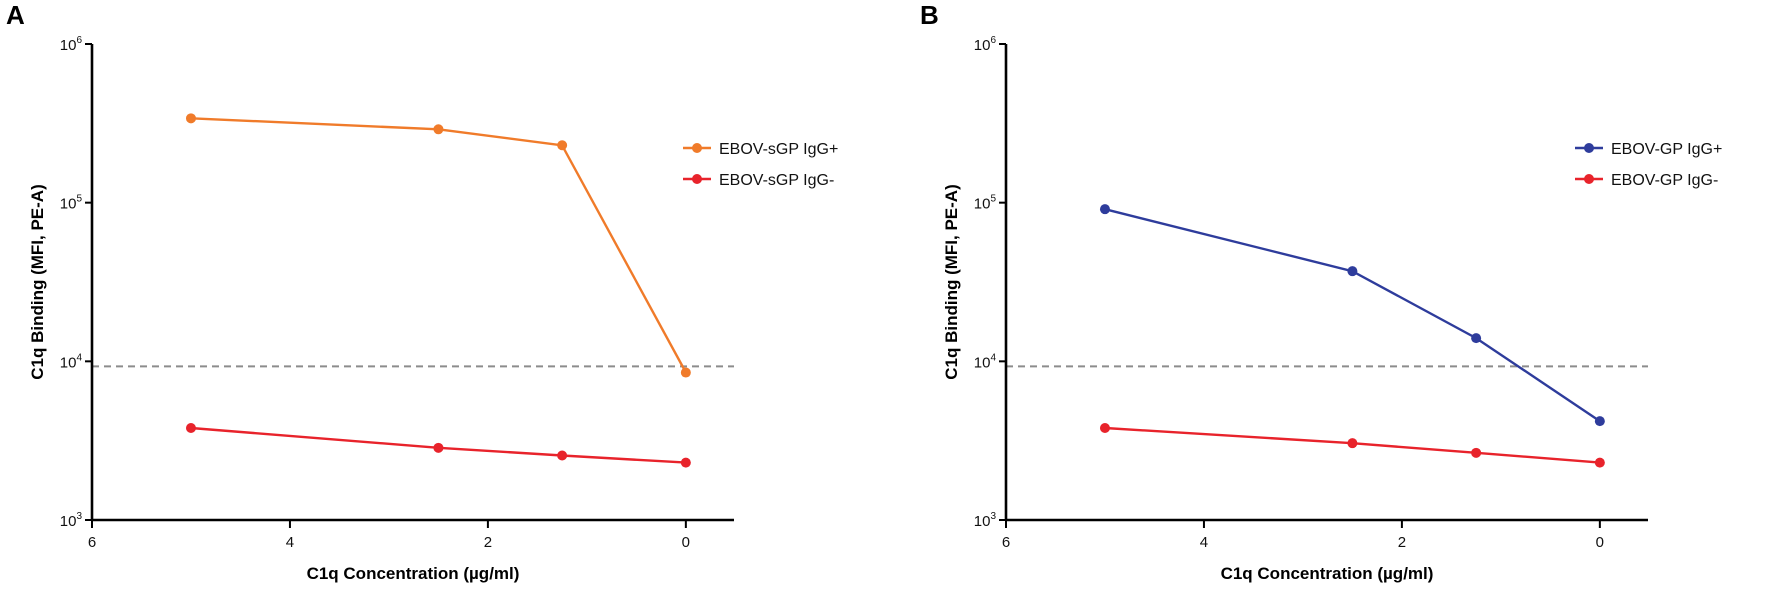 The image size is (1772, 589). Describe the element at coordinates (15, 15) in the screenshot. I see `panel-a-letter: A` at that location.